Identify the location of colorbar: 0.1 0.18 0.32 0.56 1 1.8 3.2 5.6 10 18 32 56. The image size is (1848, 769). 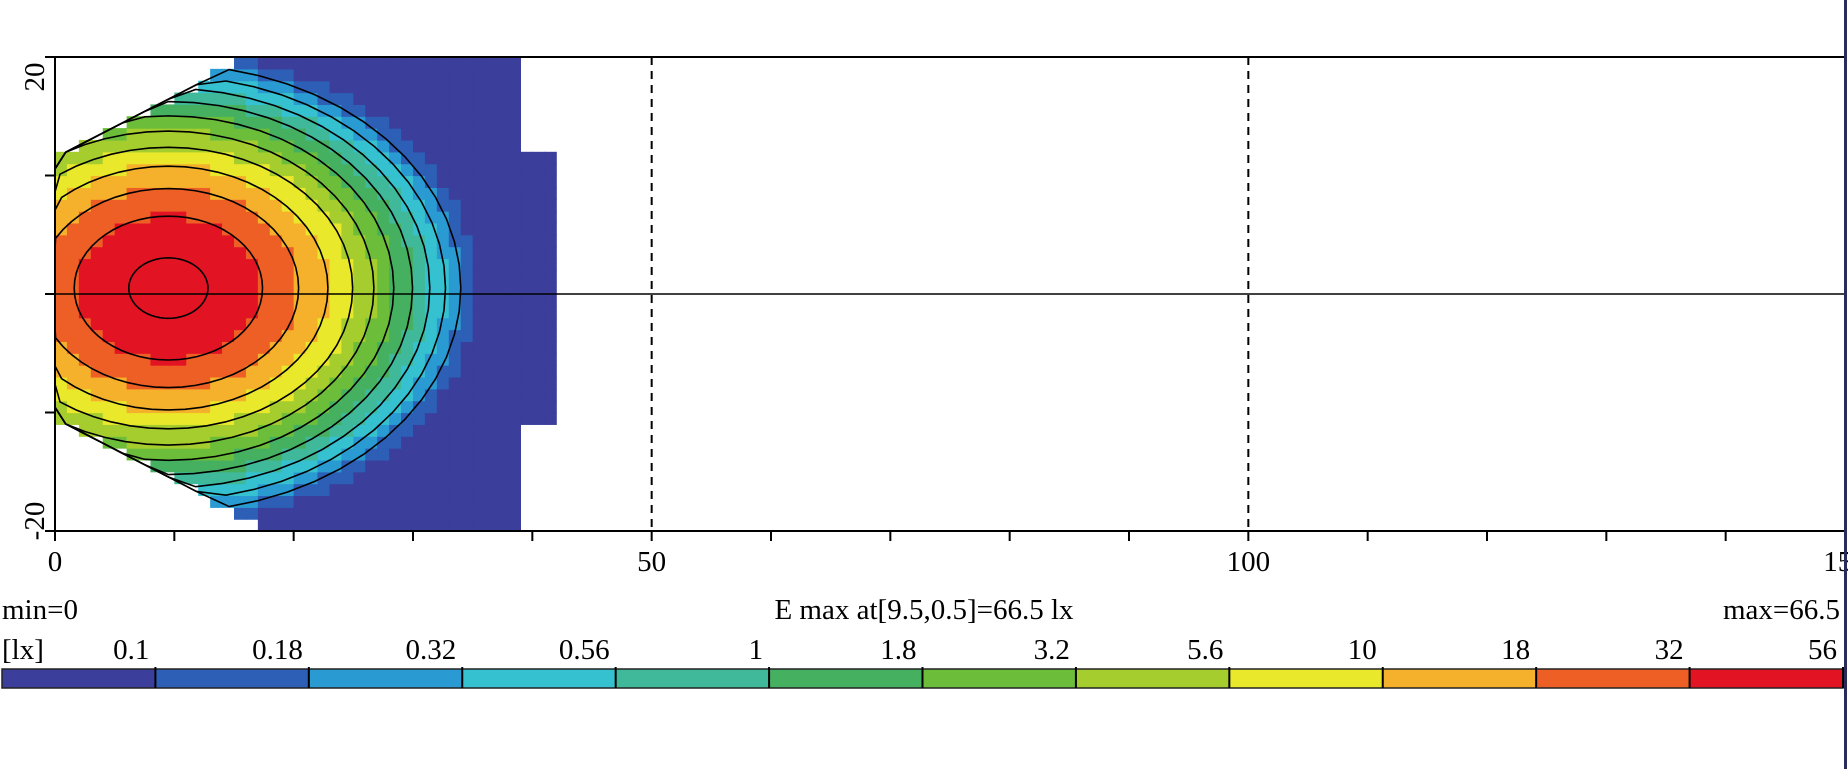
(922, 661).